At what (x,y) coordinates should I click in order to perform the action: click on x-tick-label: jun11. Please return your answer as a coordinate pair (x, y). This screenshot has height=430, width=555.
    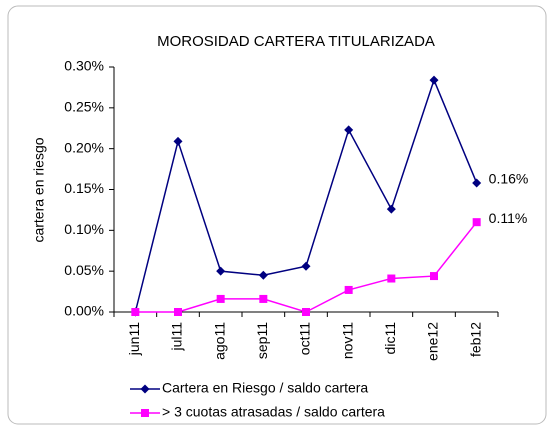
    Looking at the image, I should click on (134, 339).